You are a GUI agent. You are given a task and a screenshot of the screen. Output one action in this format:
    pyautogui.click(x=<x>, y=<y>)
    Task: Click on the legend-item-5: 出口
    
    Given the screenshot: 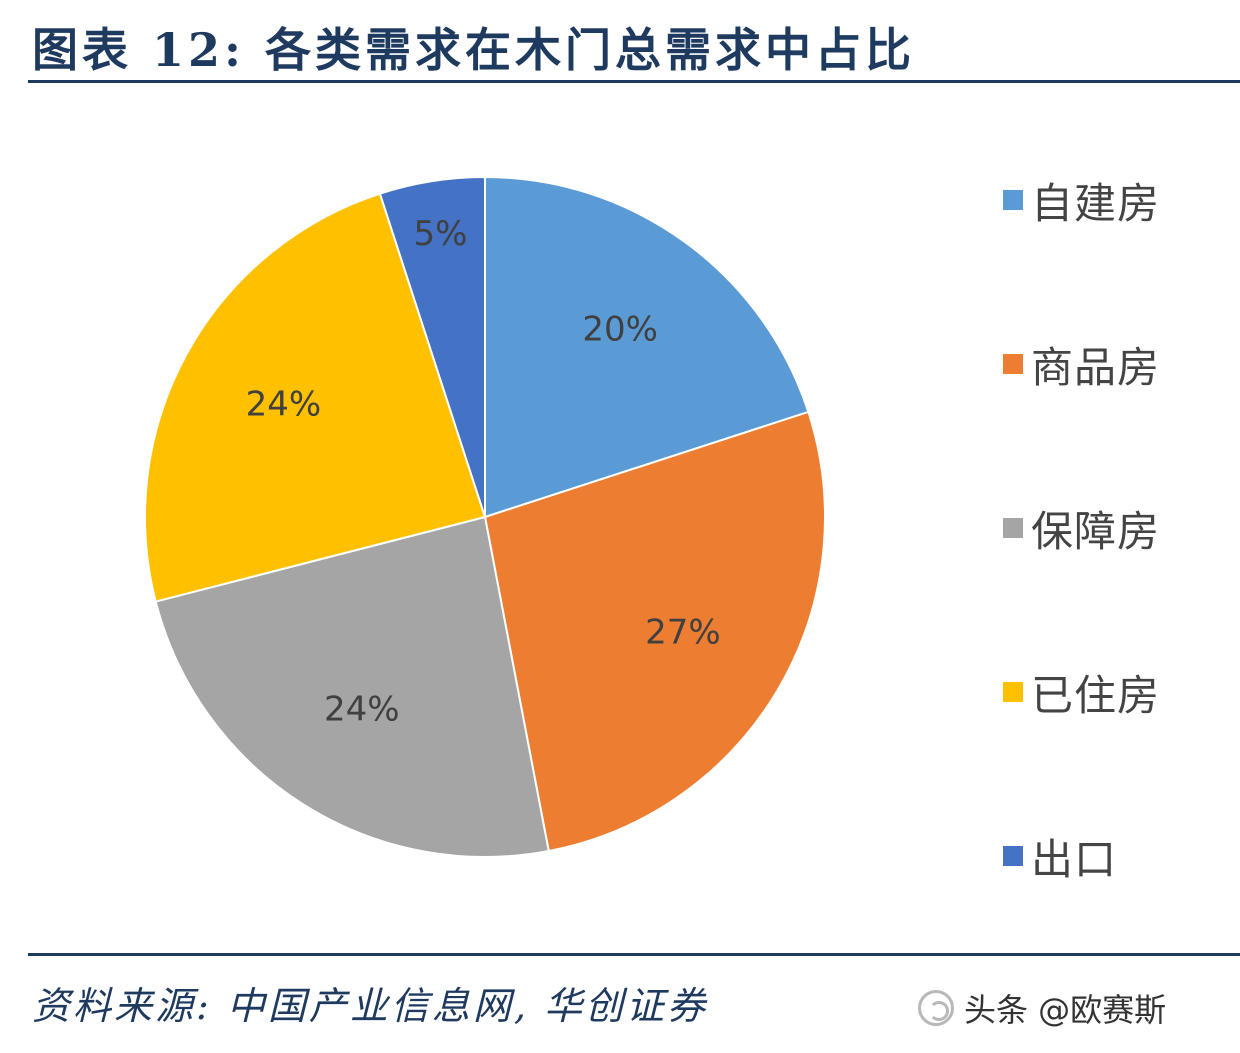 What is the action you would take?
    pyautogui.click(x=1060, y=856)
    